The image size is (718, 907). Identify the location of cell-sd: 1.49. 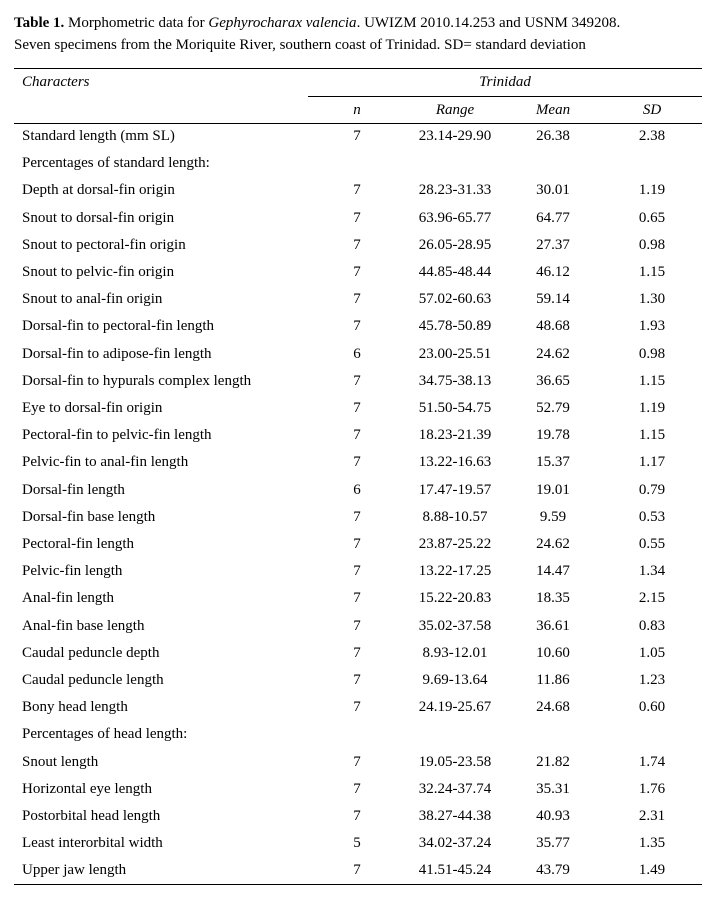
(652, 870).